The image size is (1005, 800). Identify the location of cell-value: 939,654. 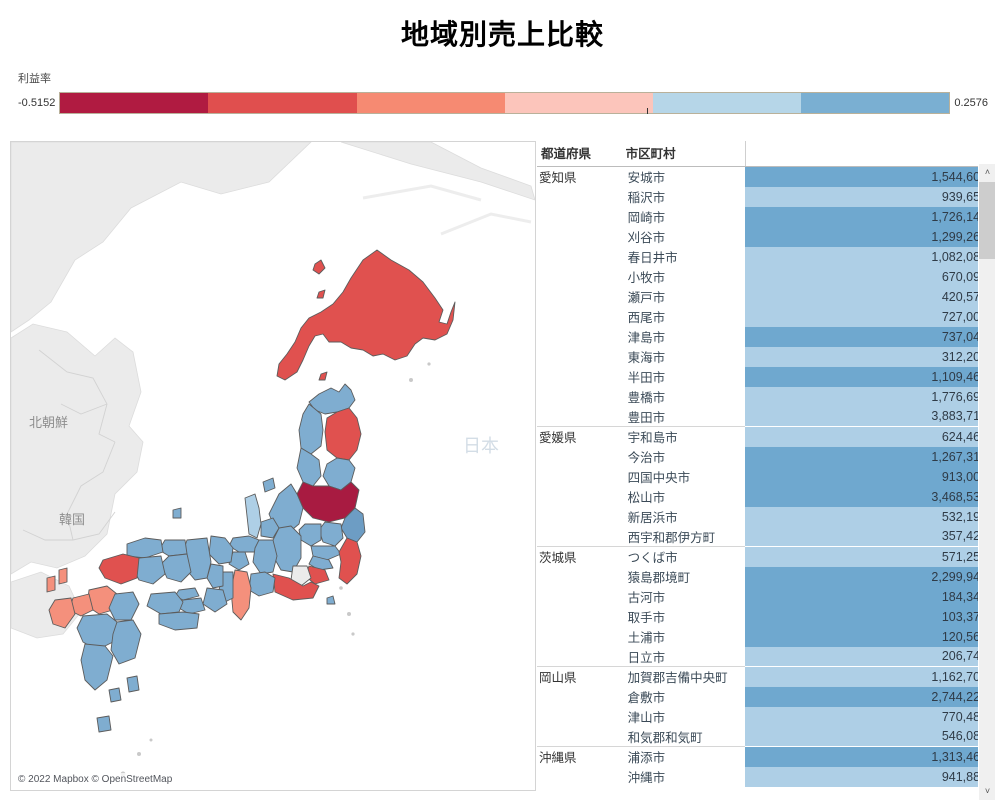
(870, 196).